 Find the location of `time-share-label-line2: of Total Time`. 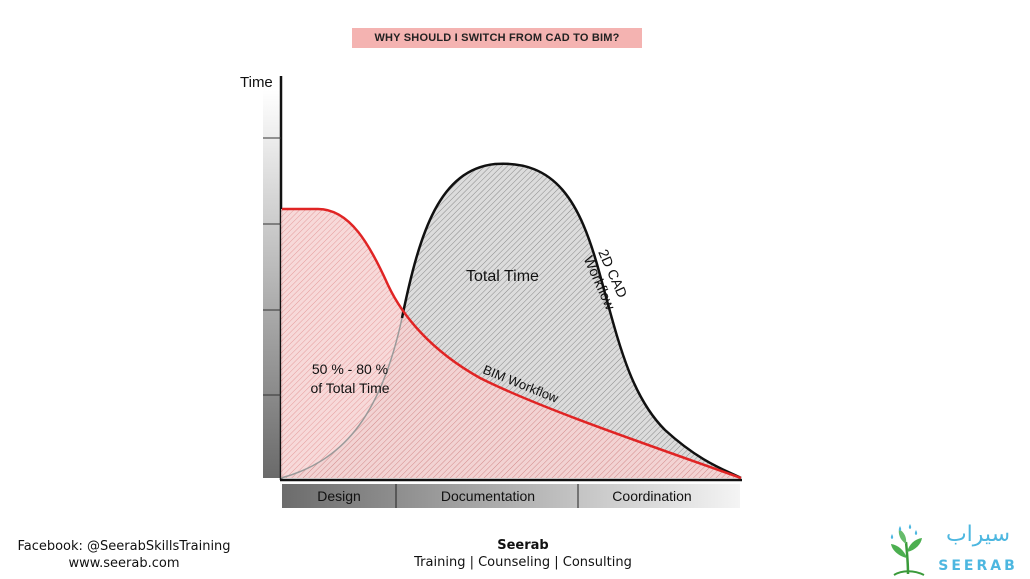

time-share-label-line2: of Total Time is located at coordinates (349, 388).